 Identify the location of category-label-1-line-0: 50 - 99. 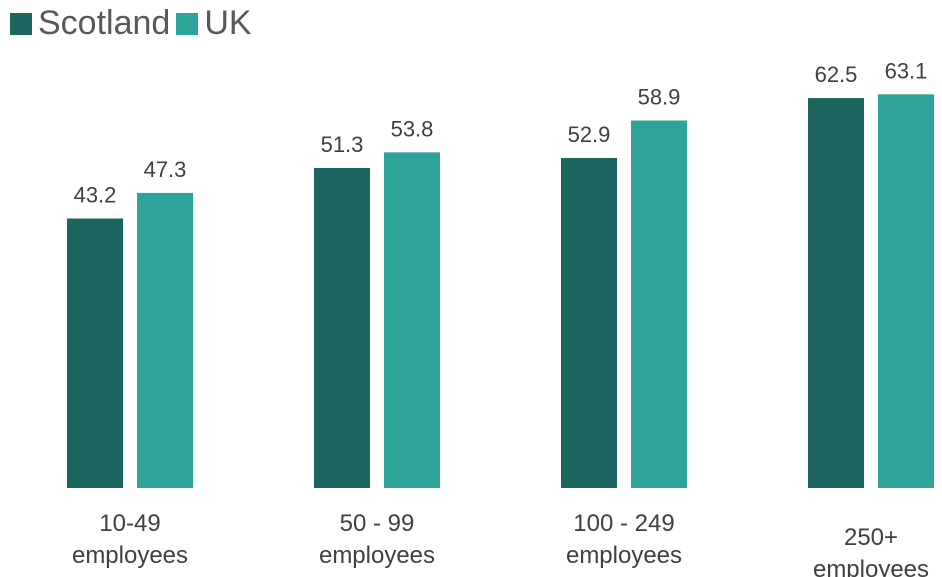
(377, 523).